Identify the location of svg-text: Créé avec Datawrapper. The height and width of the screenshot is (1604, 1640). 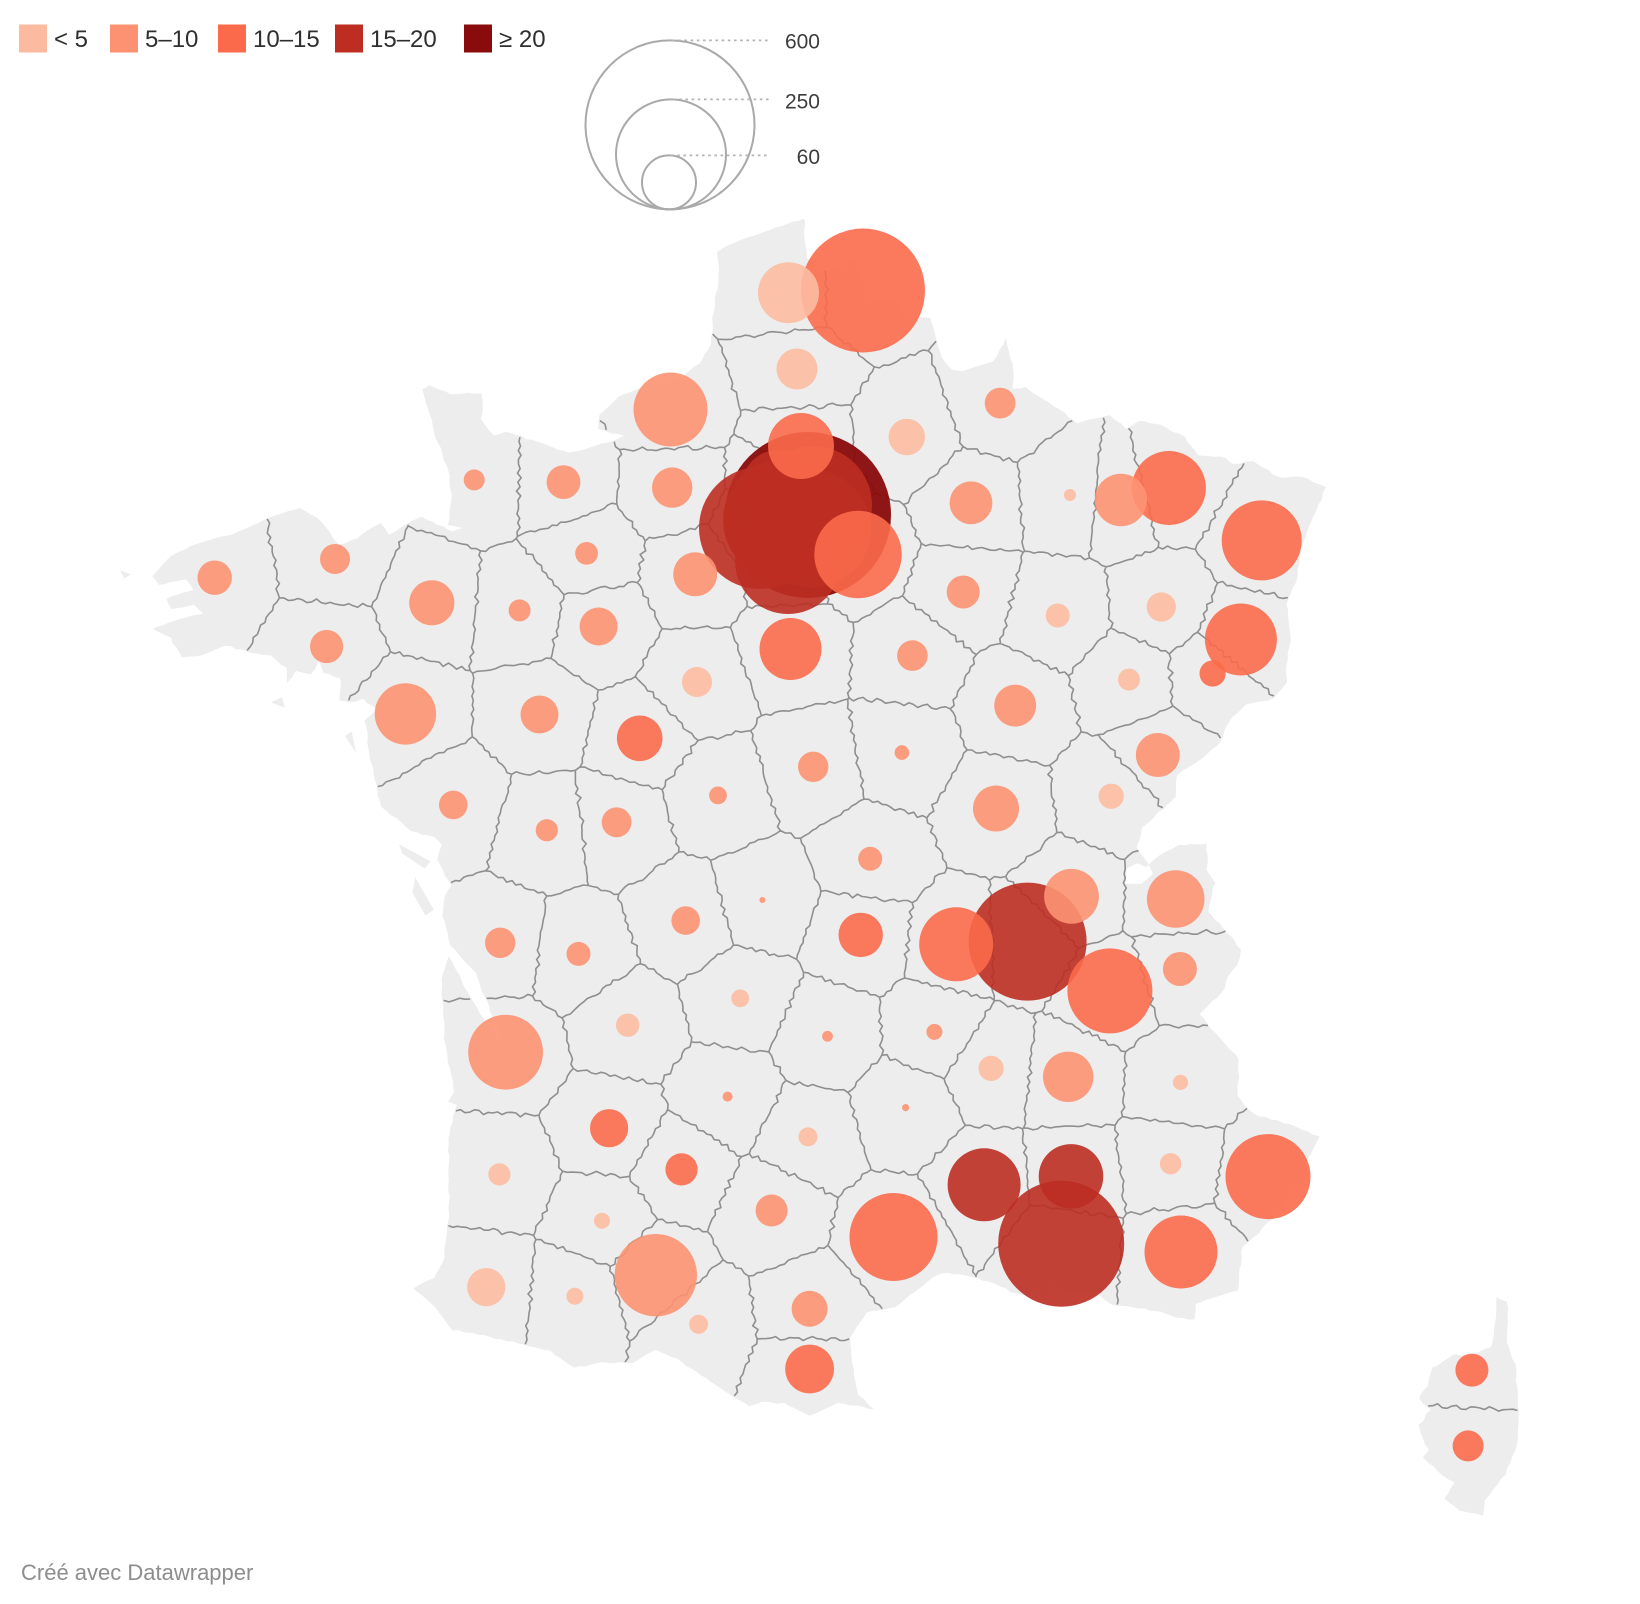
(137, 1572).